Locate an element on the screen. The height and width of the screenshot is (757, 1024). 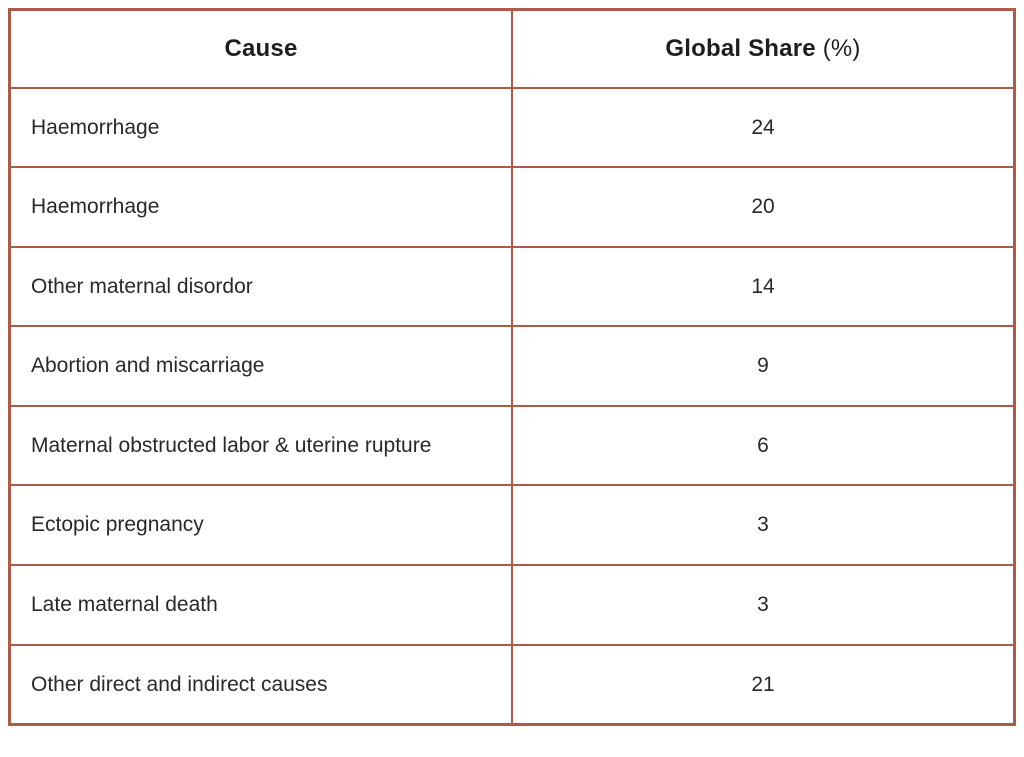
cause-label: Other maternal disordor is located at coordinates (142, 286).